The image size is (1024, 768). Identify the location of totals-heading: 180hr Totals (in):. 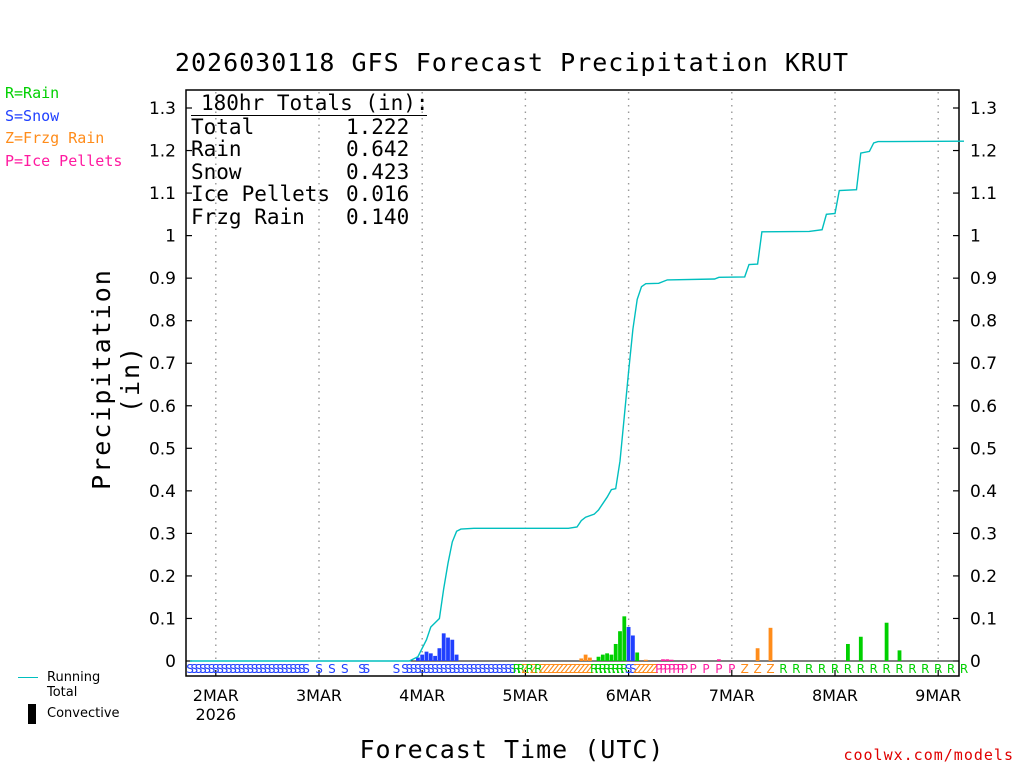
(310, 104).